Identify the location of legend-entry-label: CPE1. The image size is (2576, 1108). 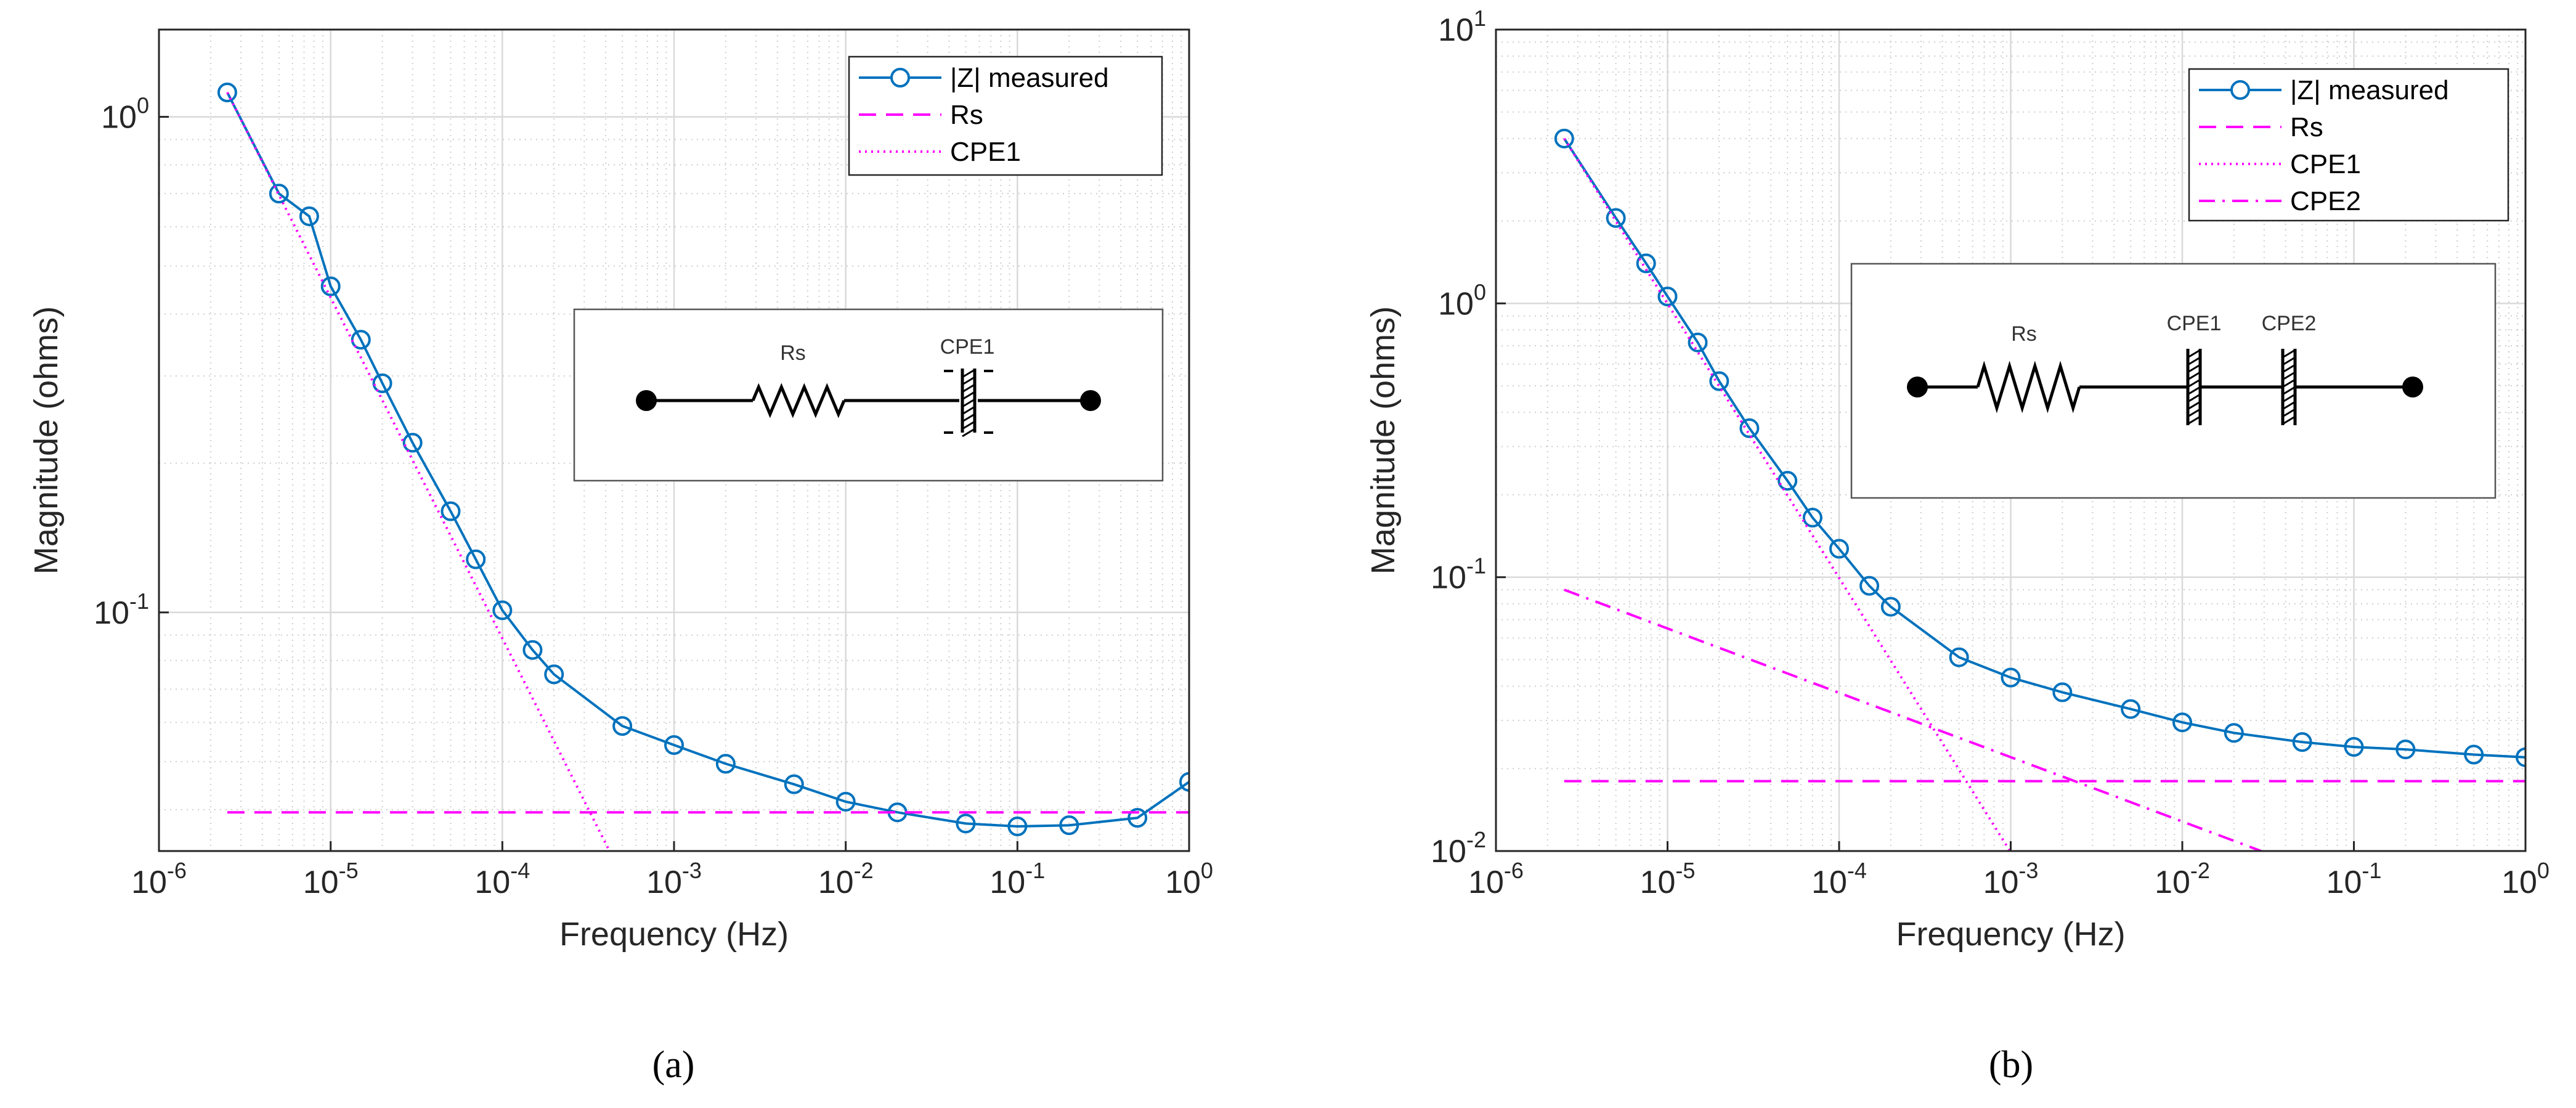
(2325, 164).